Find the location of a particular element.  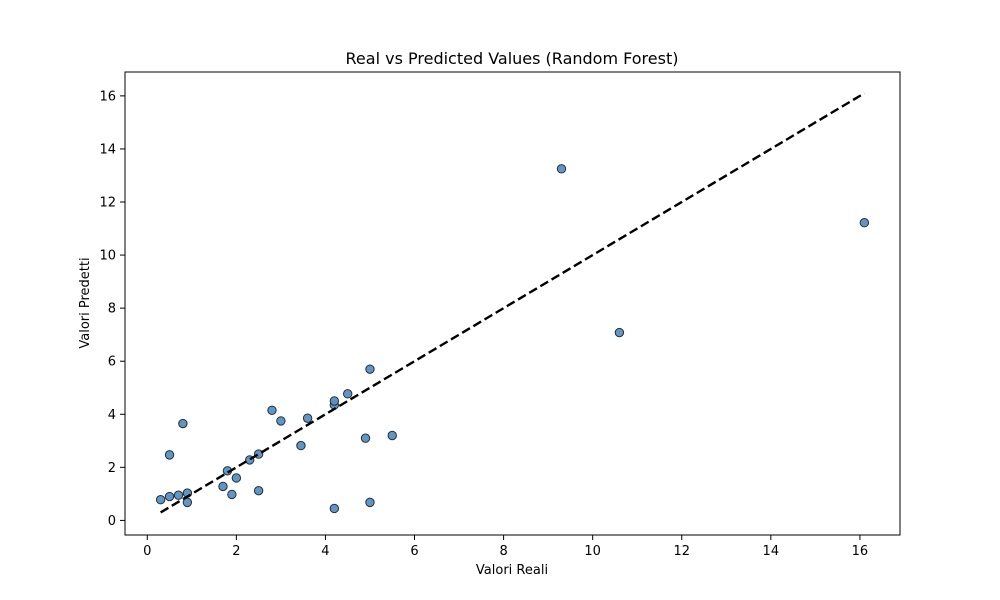

y-tick-label: 12 is located at coordinates (107, 203).